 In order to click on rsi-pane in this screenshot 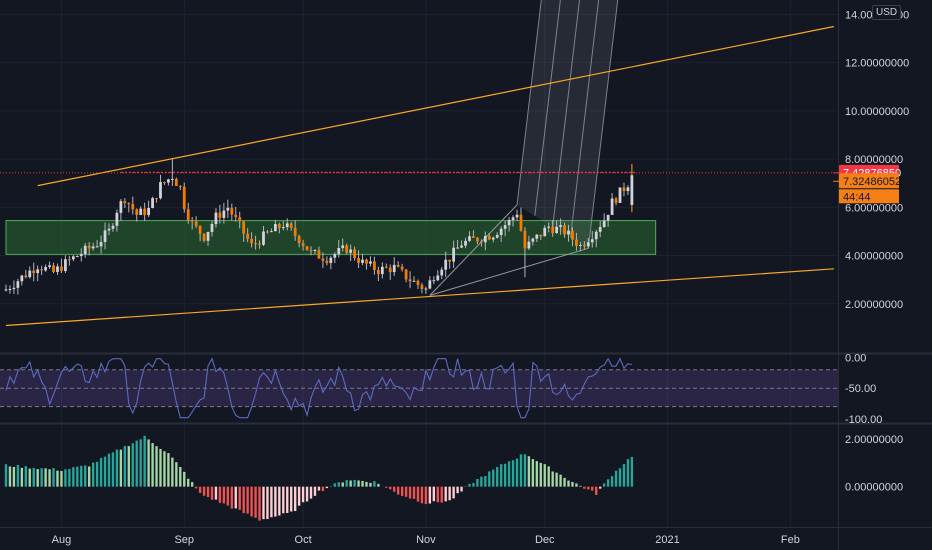, I will do `click(419, 388)`.